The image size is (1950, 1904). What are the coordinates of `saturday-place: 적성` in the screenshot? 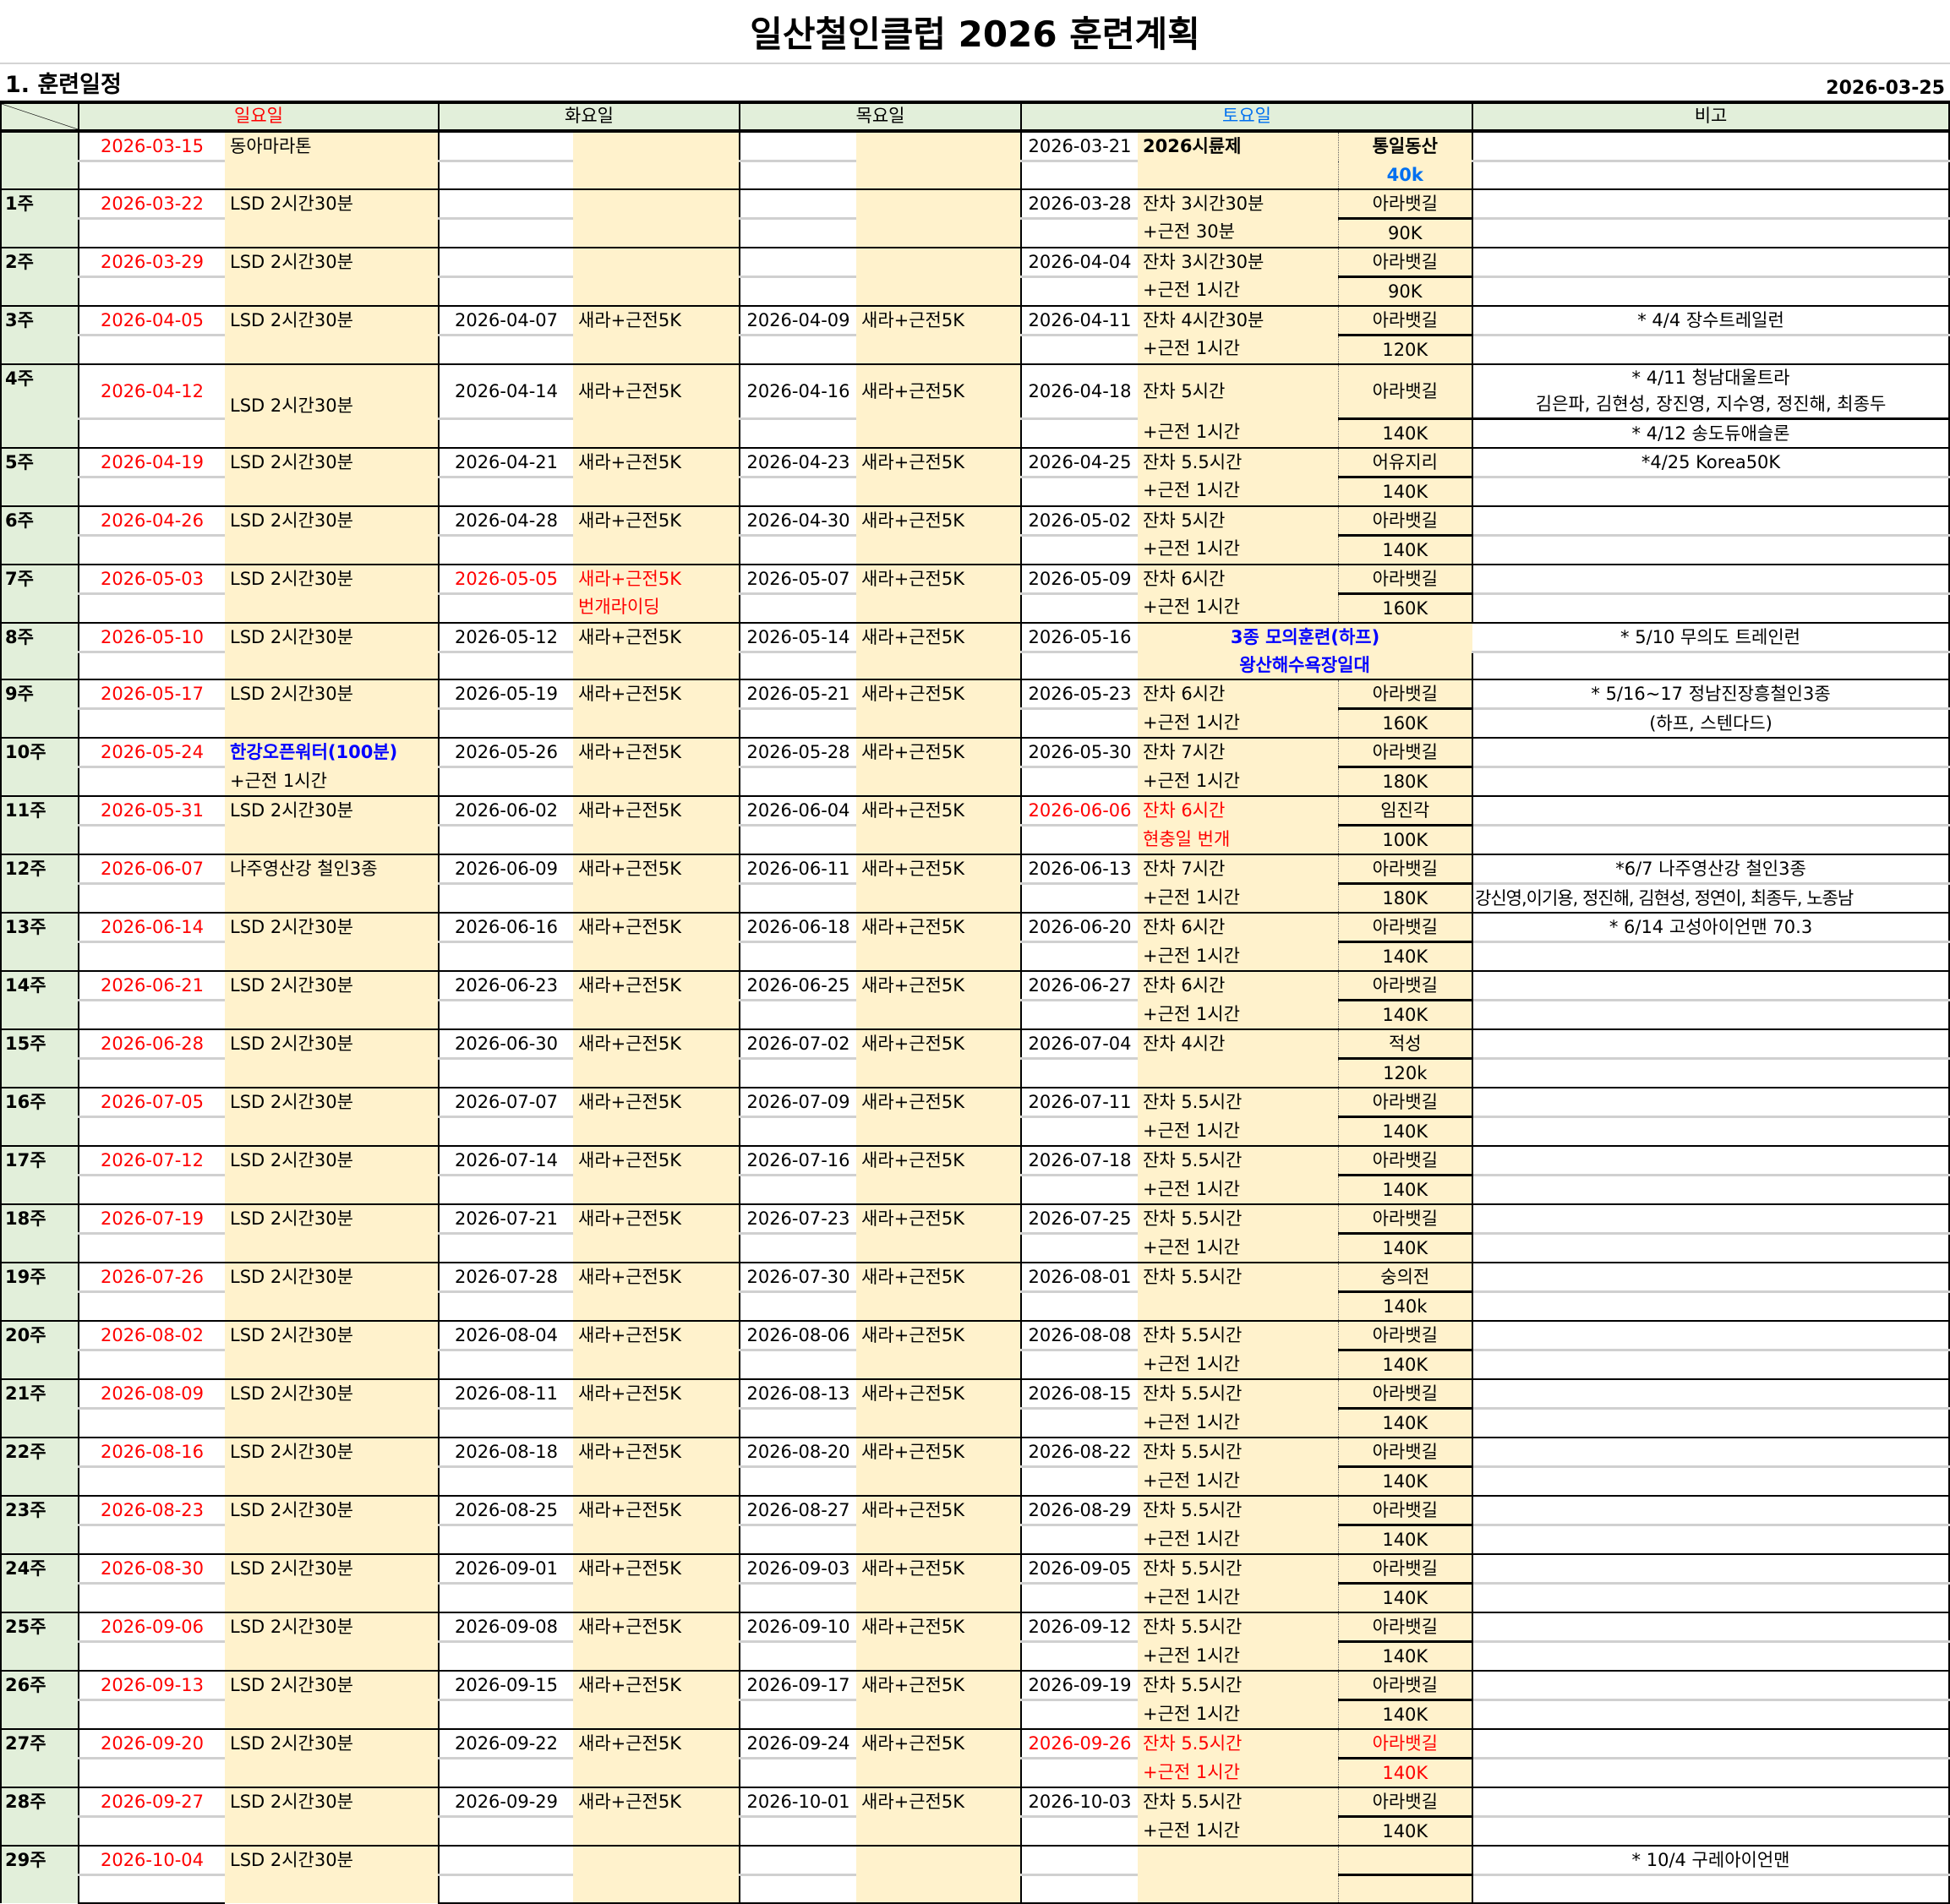 It's located at (1405, 1044).